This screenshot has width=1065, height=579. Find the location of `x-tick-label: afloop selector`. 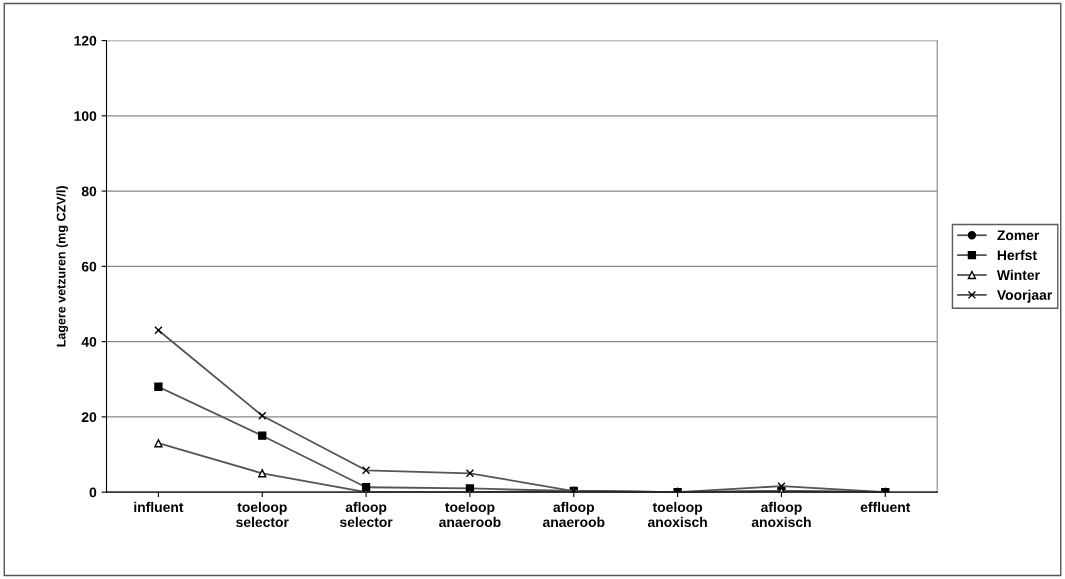

x-tick-label: afloop selector is located at coordinates (366, 514).